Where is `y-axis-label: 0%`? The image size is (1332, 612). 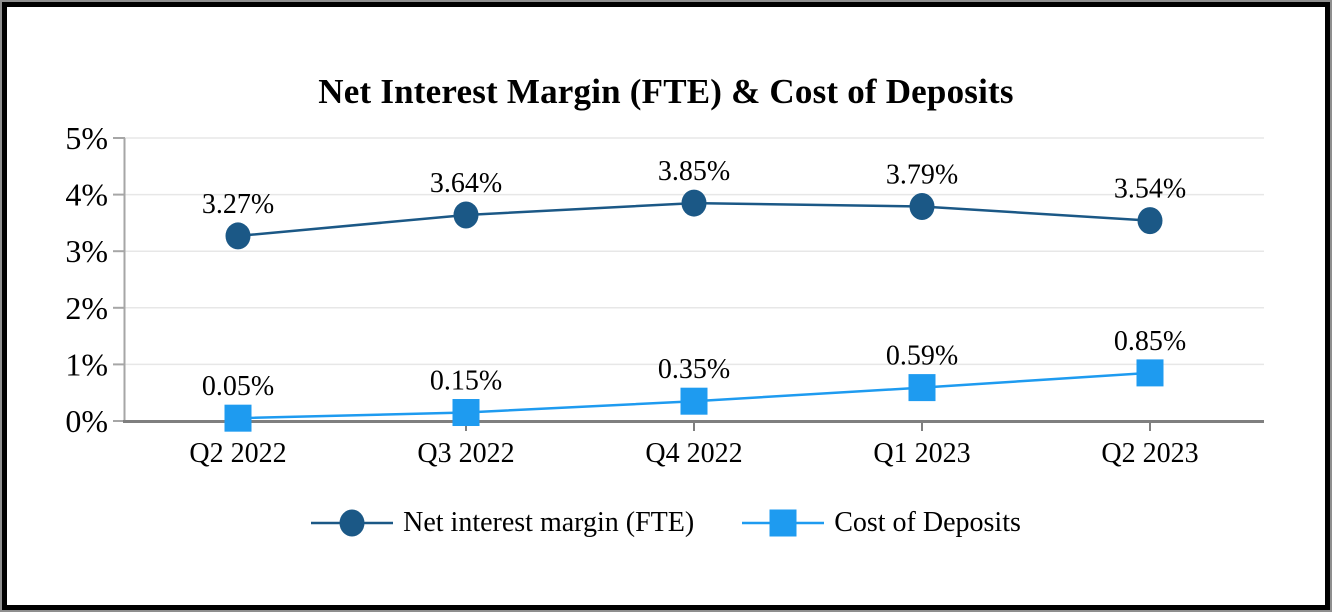 y-axis-label: 0% is located at coordinates (86, 421).